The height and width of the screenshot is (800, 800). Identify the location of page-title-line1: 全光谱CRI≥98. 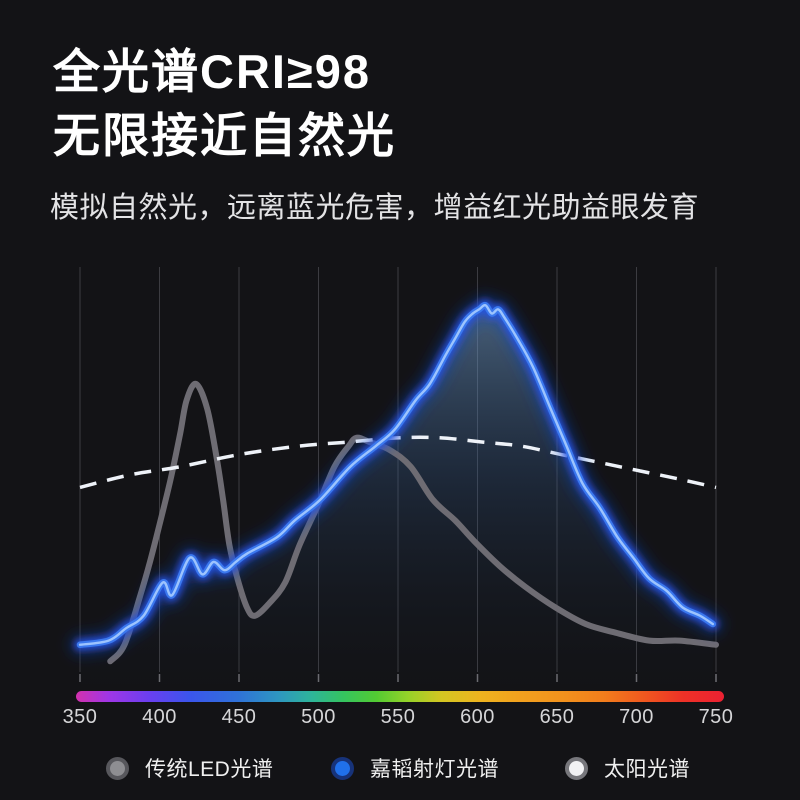
(212, 71).